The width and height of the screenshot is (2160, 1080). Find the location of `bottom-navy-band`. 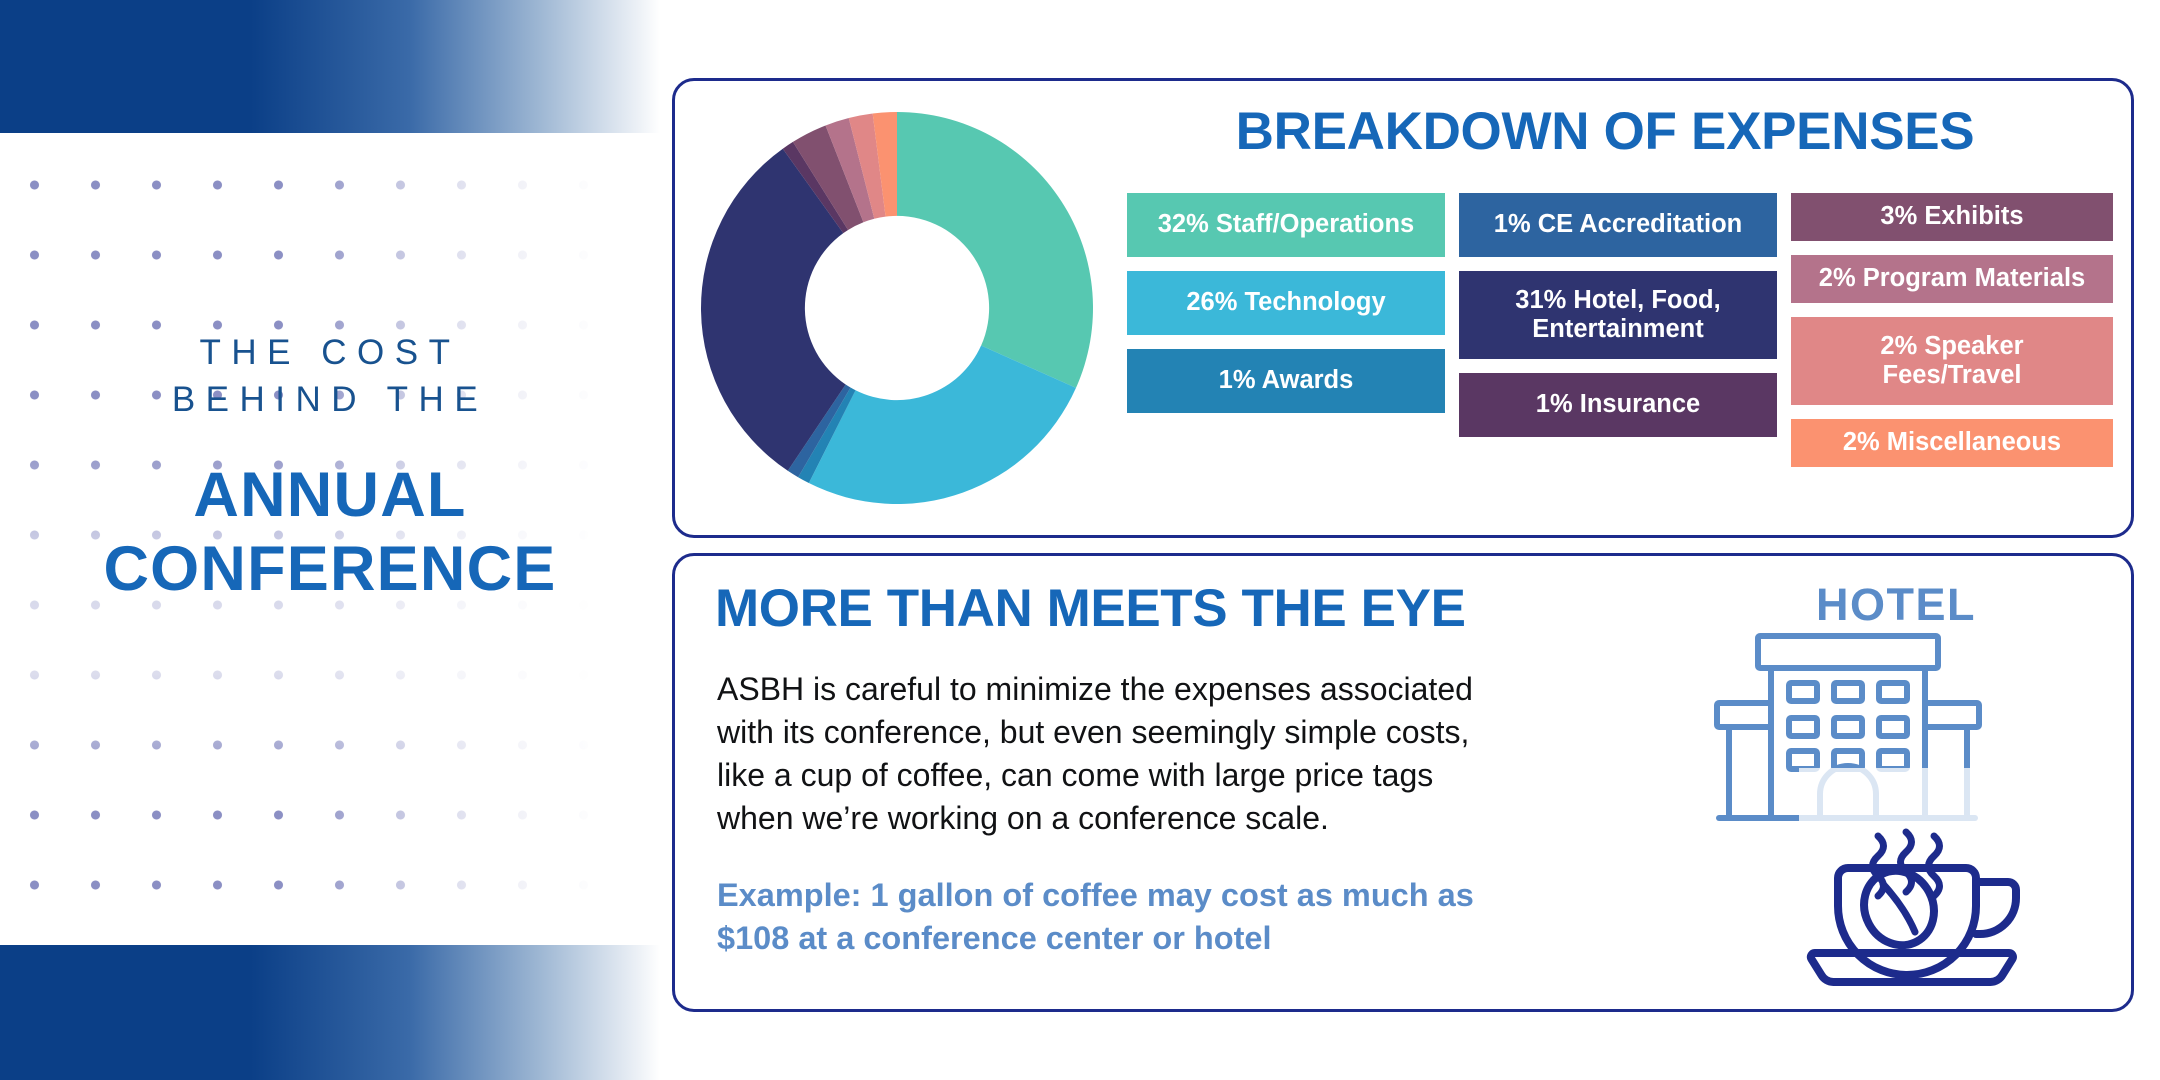

bottom-navy-band is located at coordinates (330, 1012).